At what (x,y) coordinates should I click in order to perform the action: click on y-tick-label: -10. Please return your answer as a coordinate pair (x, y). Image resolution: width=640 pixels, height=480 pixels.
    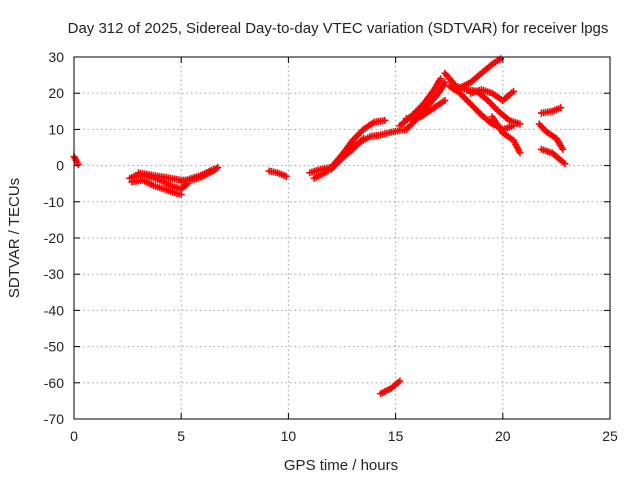
    Looking at the image, I should click on (54, 202).